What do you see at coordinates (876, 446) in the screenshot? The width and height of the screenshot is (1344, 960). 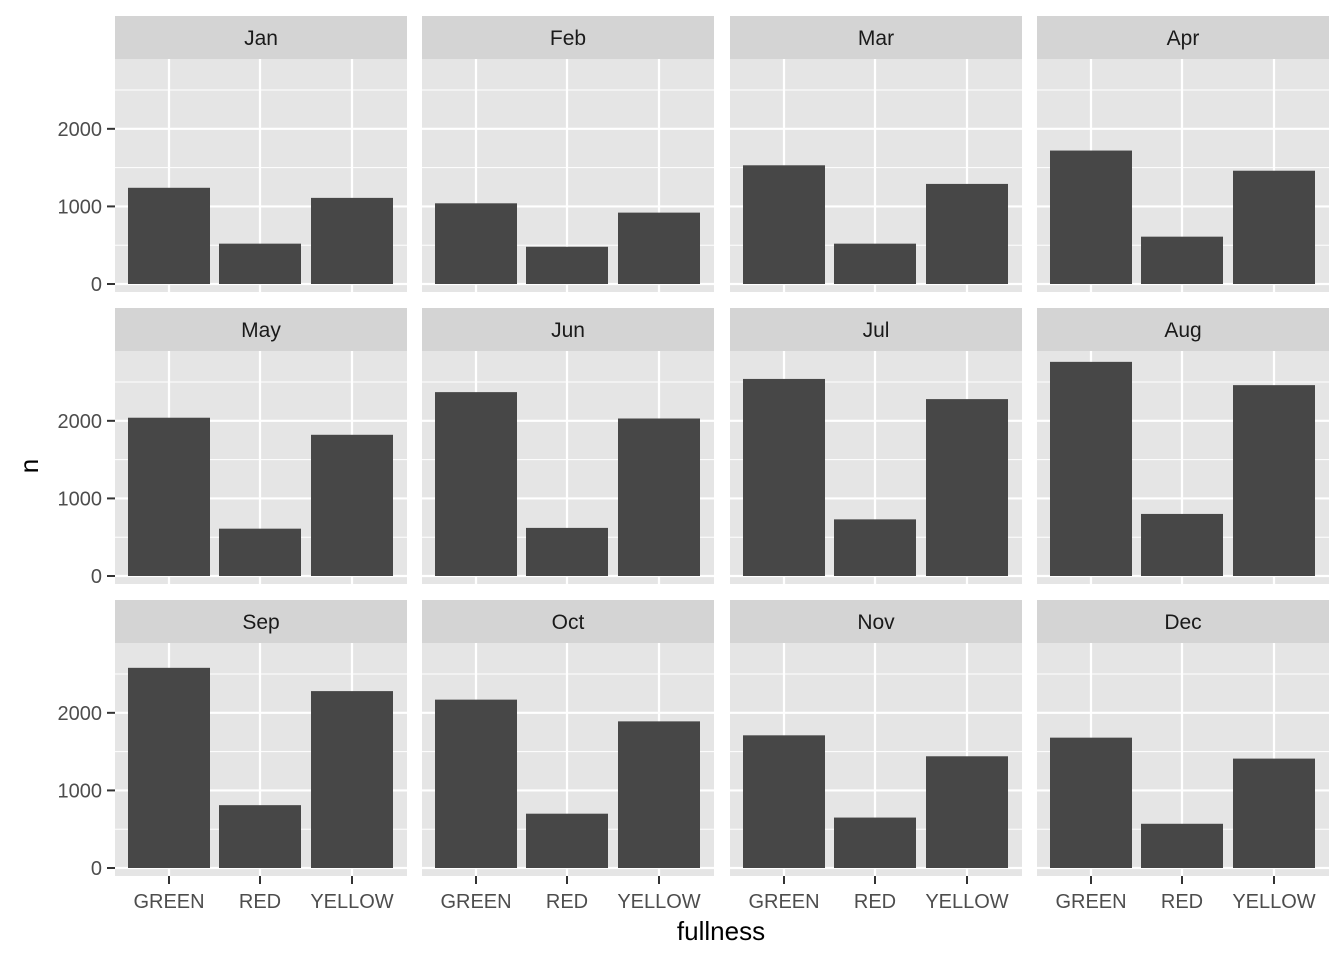 I see `facet-jul: Jul` at bounding box center [876, 446].